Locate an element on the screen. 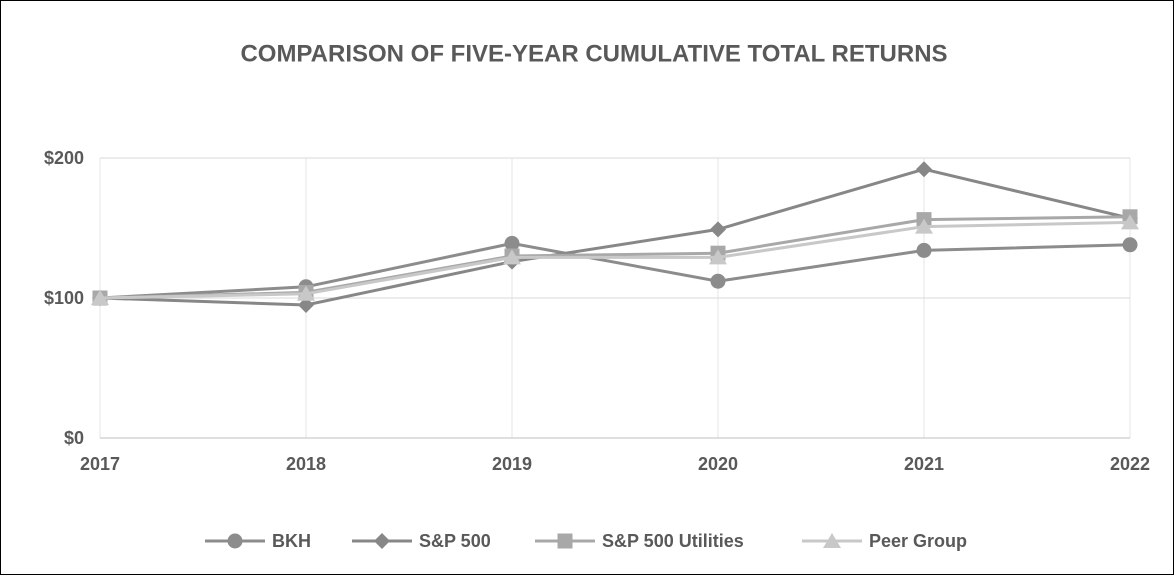 Image resolution: width=1174 pixels, height=575 pixels. x-tick-label: 2022 is located at coordinates (1130, 464).